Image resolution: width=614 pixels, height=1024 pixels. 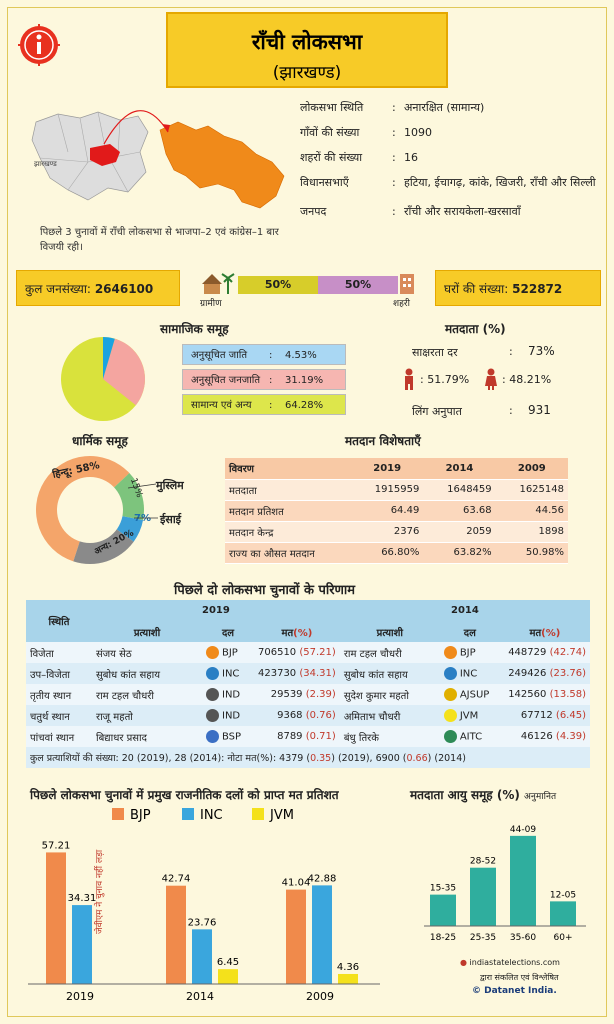 What do you see at coordinates (567, 673) in the screenshot?
I see `pct: (23.76)` at bounding box center [567, 673].